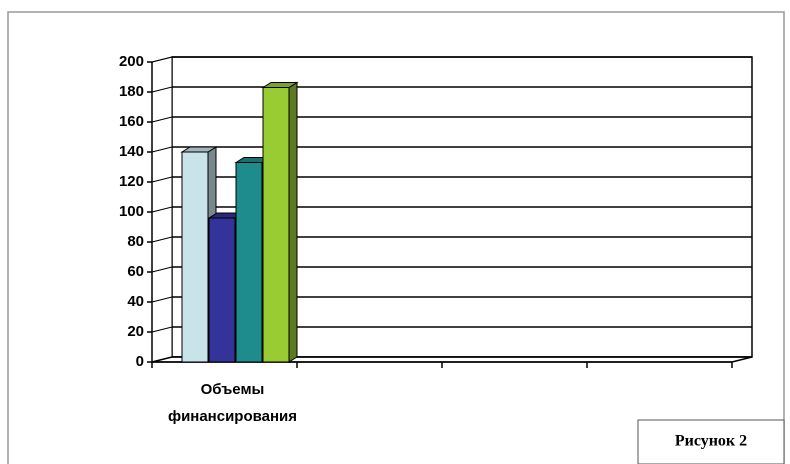 The height and width of the screenshot is (464, 790). Describe the element at coordinates (131, 211) in the screenshot. I see `y-tick-label: 100` at that location.